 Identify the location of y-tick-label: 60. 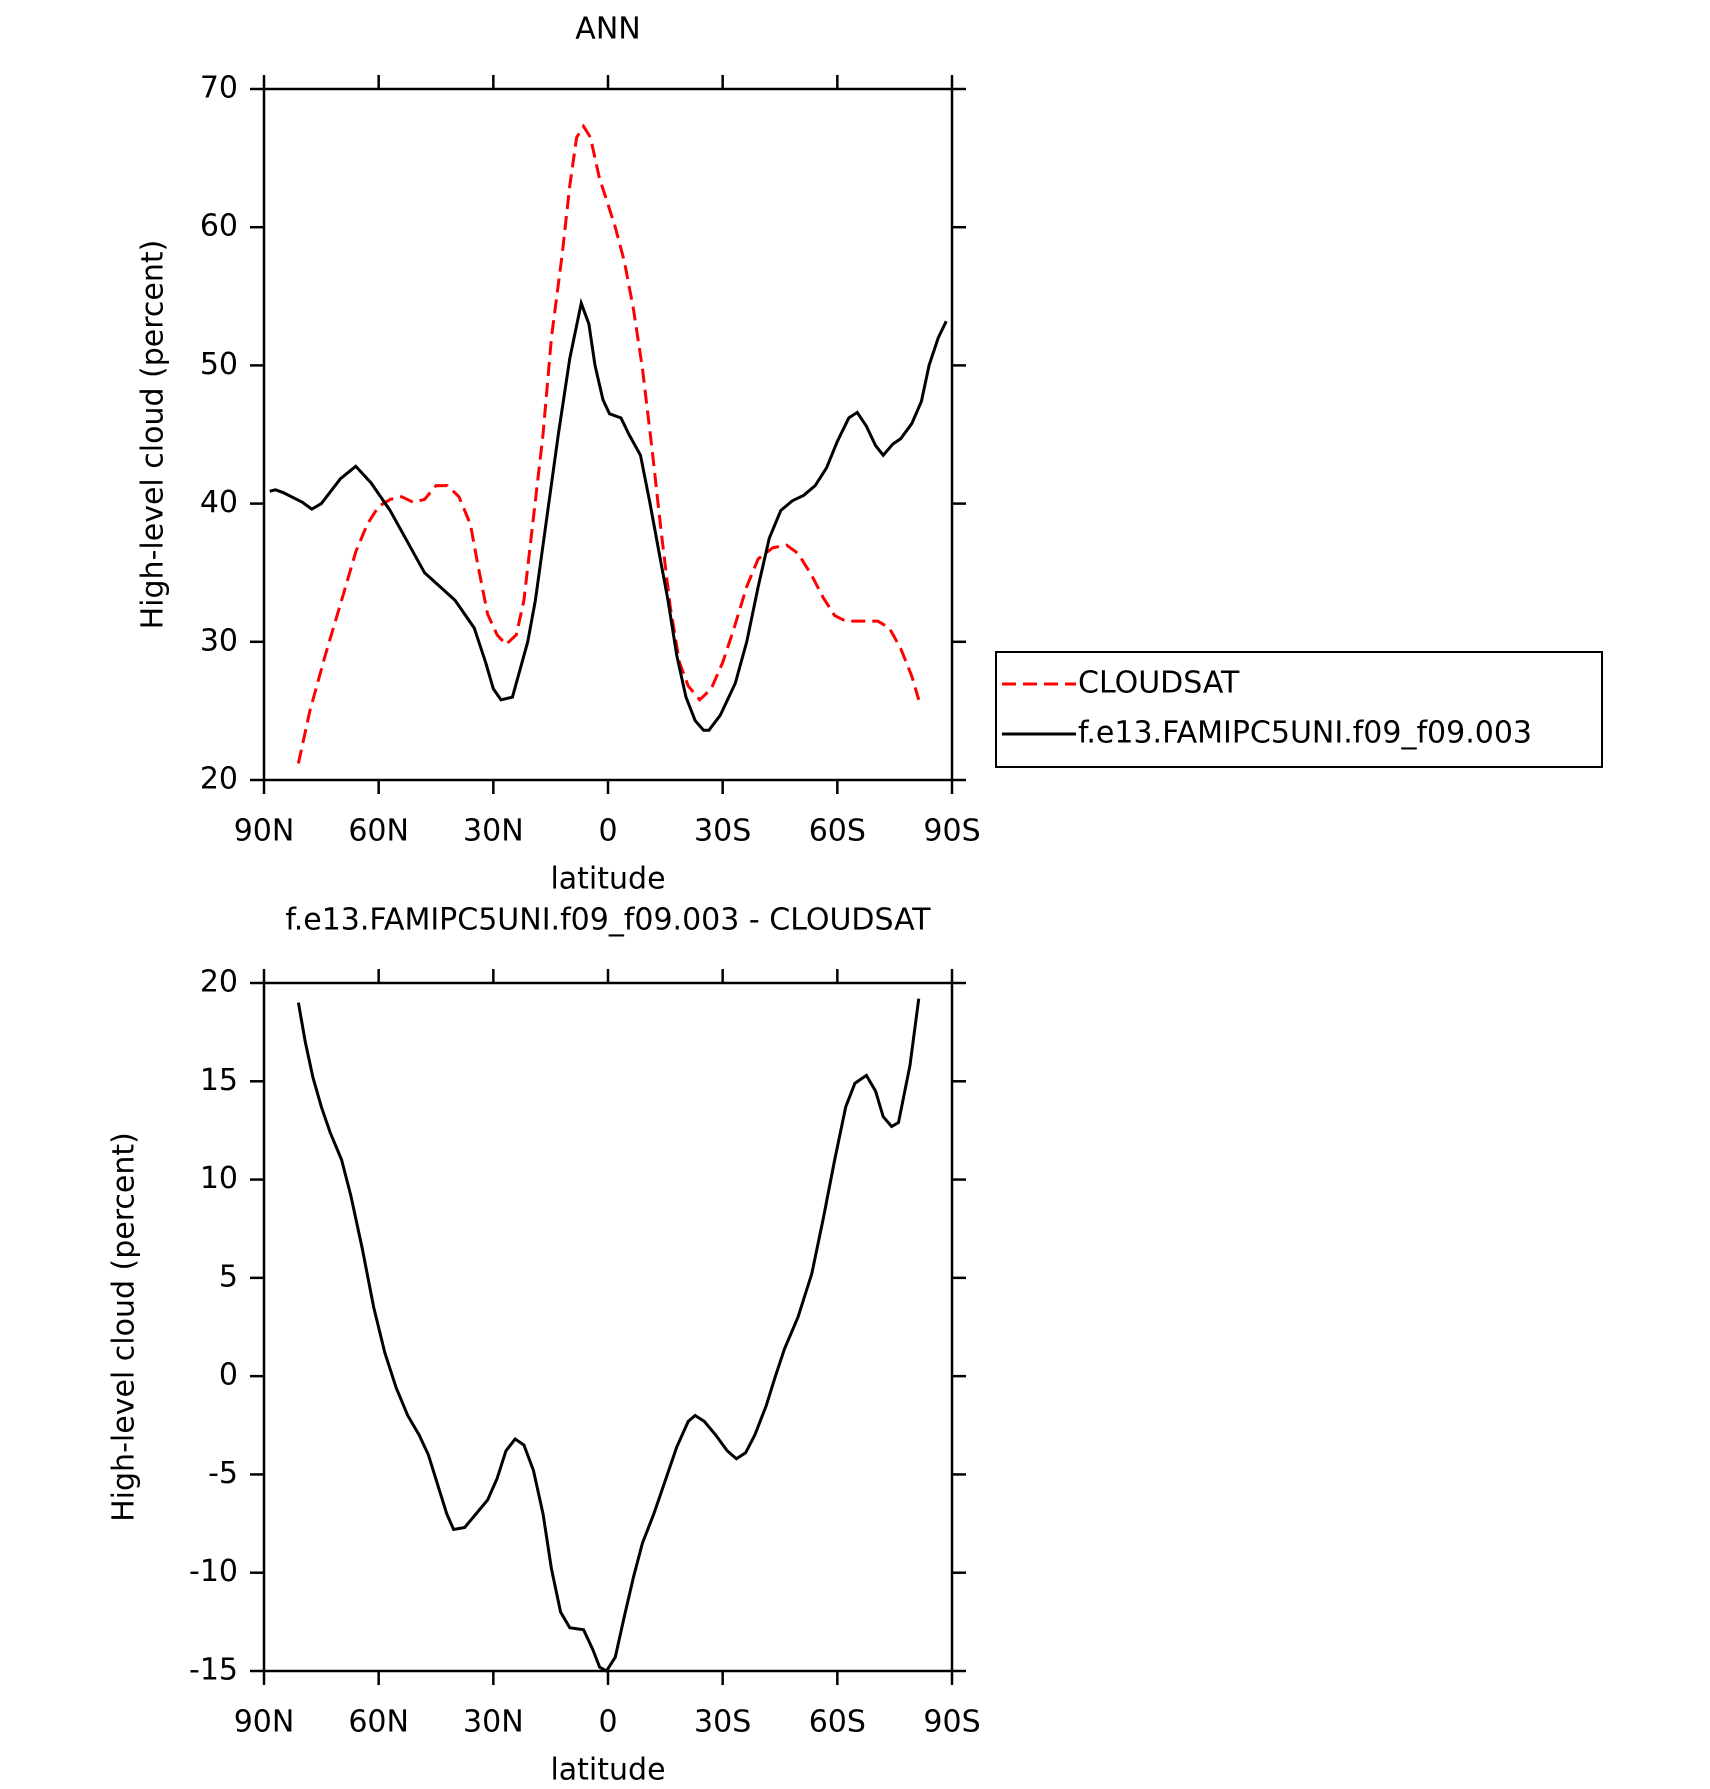
(219, 226).